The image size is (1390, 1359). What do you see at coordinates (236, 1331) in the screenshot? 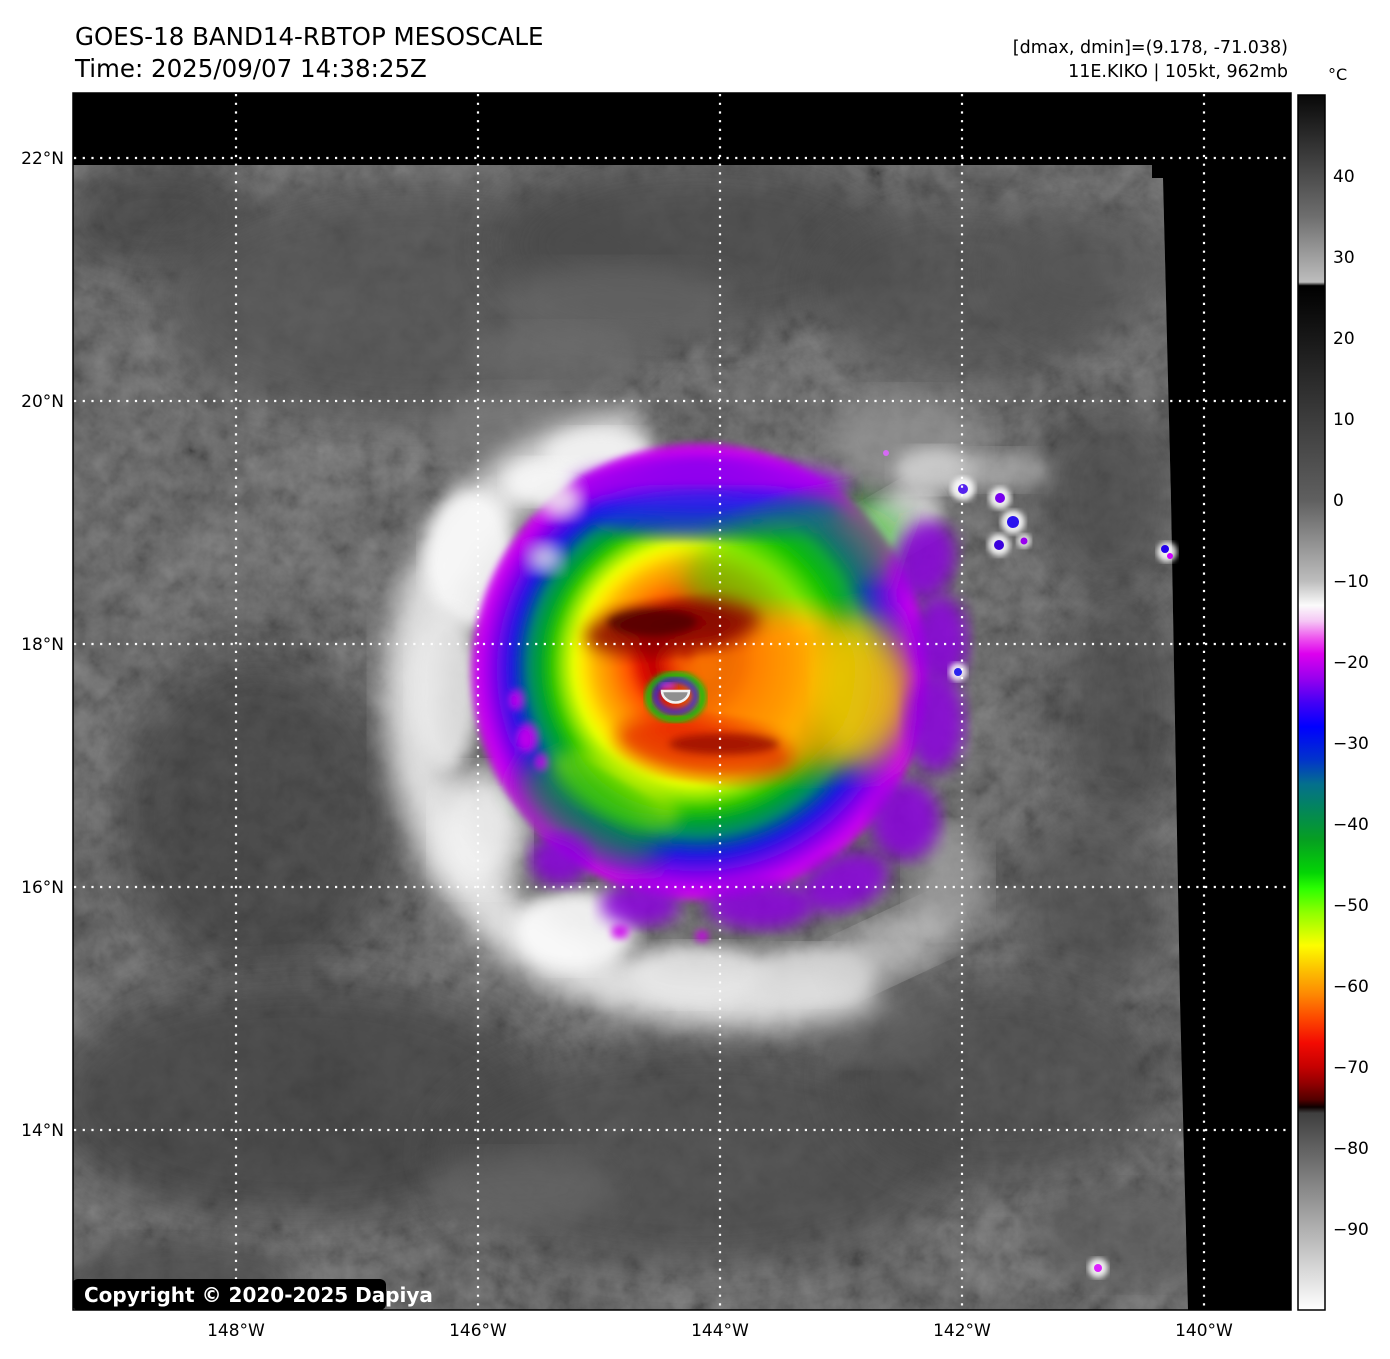
I see `lon-tick-label: 148°W` at bounding box center [236, 1331].